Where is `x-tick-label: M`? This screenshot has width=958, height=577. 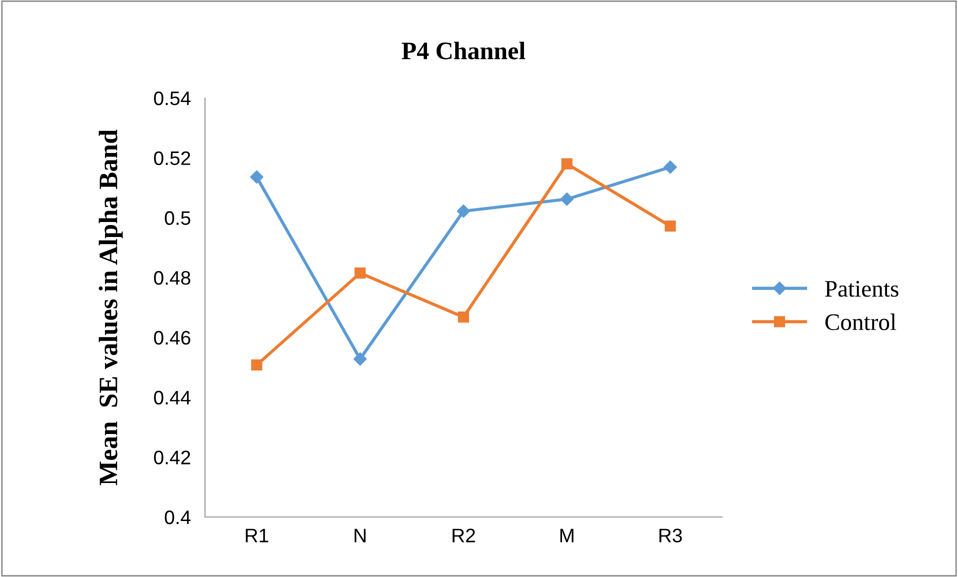
x-tick-label: M is located at coordinates (567, 535).